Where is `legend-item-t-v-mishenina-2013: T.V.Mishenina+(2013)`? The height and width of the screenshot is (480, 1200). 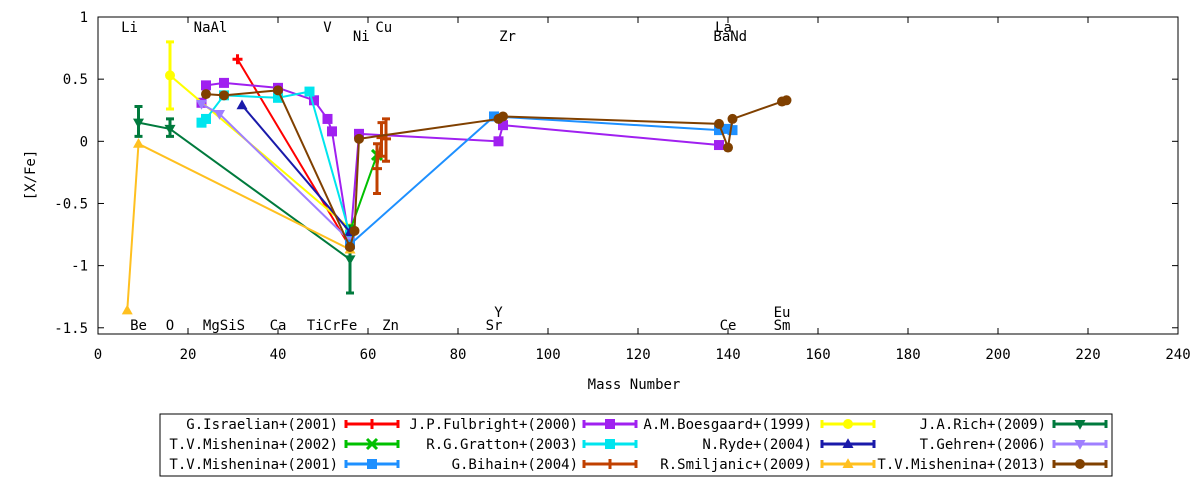
legend-item-t-v-mishenina-2013: T.V.Mishenina+(2013) is located at coordinates (992, 465).